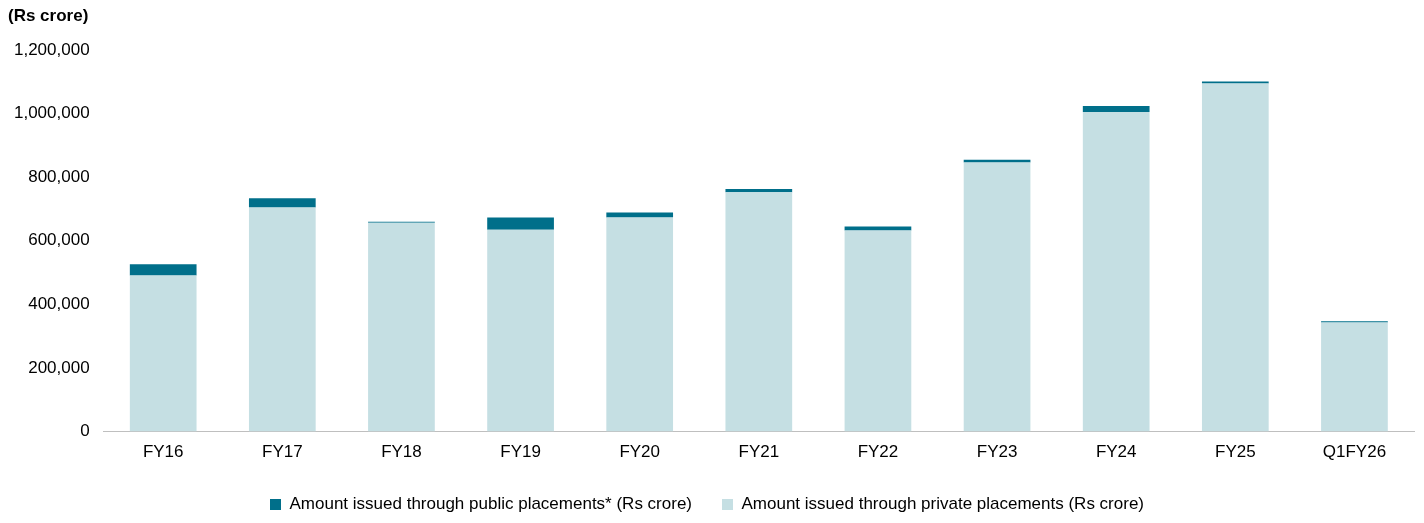 The height and width of the screenshot is (523, 1424). Describe the element at coordinates (1116, 452) in the screenshot. I see `x-tick-label: FY24` at that location.